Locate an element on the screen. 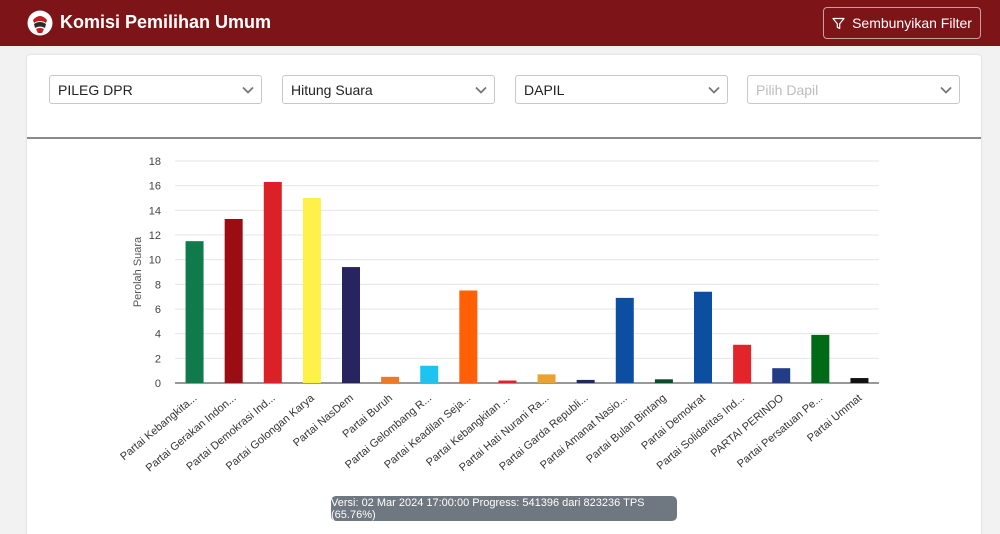  dapil-select: Pilih Dapil is located at coordinates (853, 89).